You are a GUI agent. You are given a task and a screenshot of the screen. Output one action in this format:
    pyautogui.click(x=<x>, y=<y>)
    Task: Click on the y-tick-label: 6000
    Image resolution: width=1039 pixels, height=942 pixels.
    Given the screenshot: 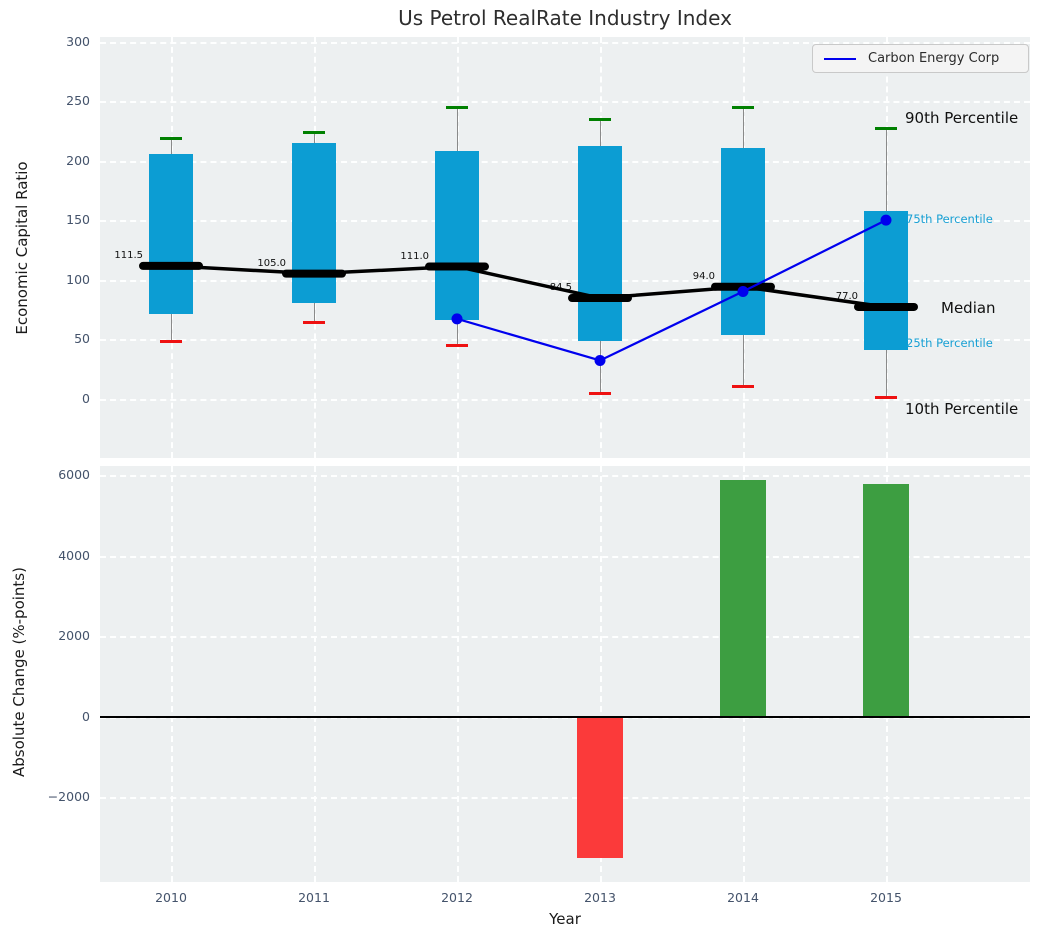 What is the action you would take?
    pyautogui.click(x=74, y=475)
    